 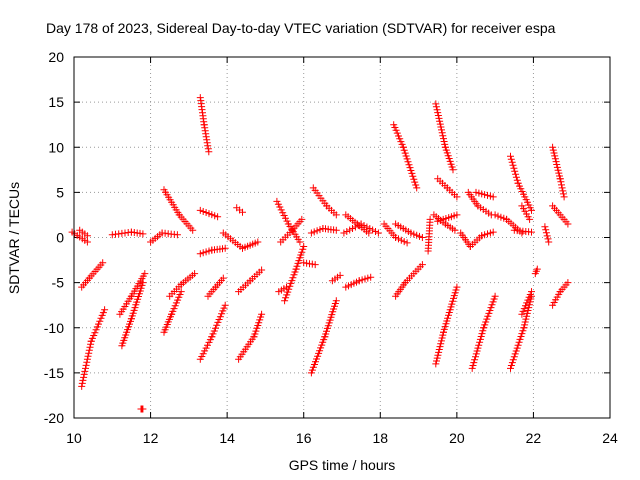 What do you see at coordinates (534, 438) in the screenshot?
I see `x-tick-label: 22` at bounding box center [534, 438].